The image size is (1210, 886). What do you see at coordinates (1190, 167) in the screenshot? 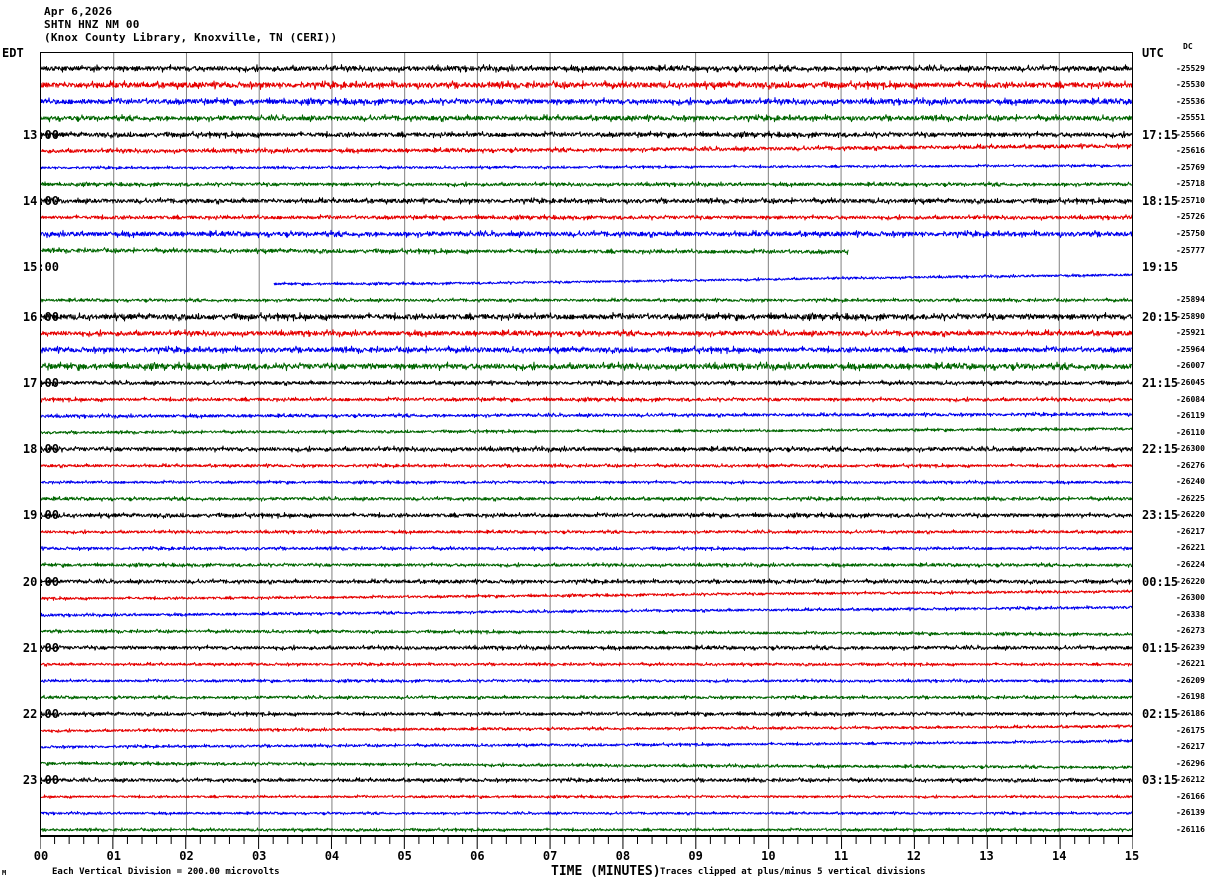
I see `dc-value-6: -25769` at bounding box center [1190, 167].